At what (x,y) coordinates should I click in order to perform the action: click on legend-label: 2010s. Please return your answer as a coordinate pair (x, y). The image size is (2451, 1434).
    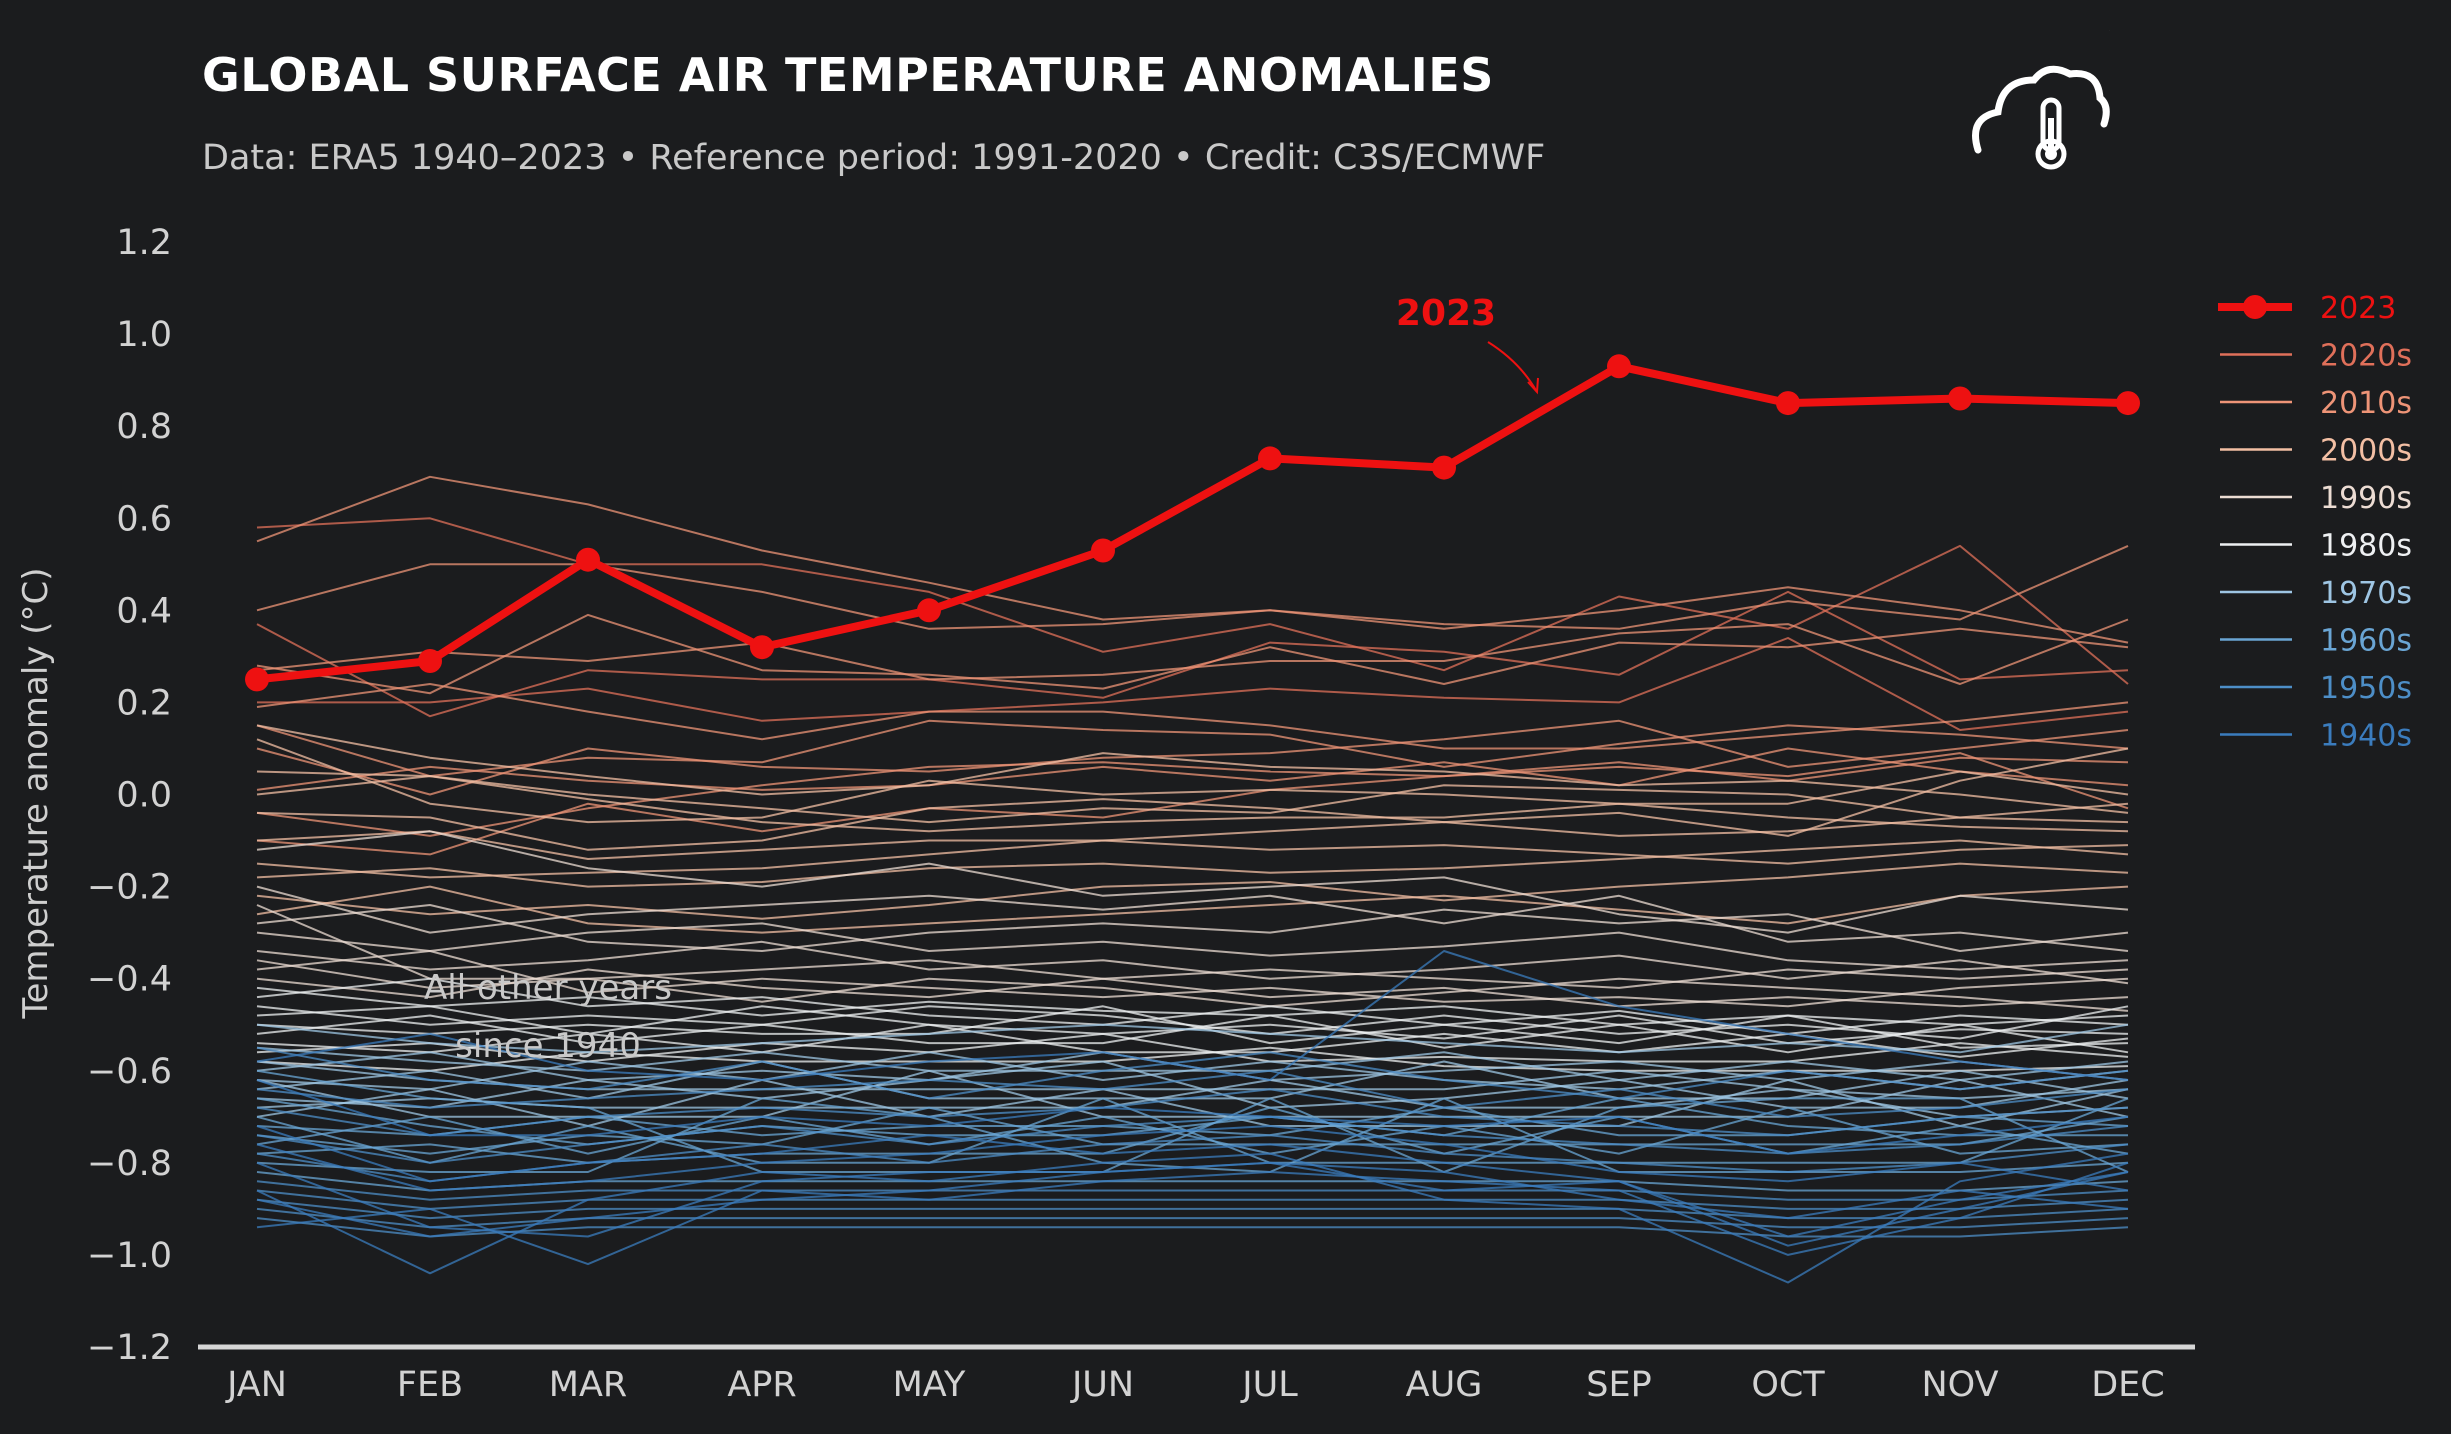
    Looking at the image, I should click on (2366, 403).